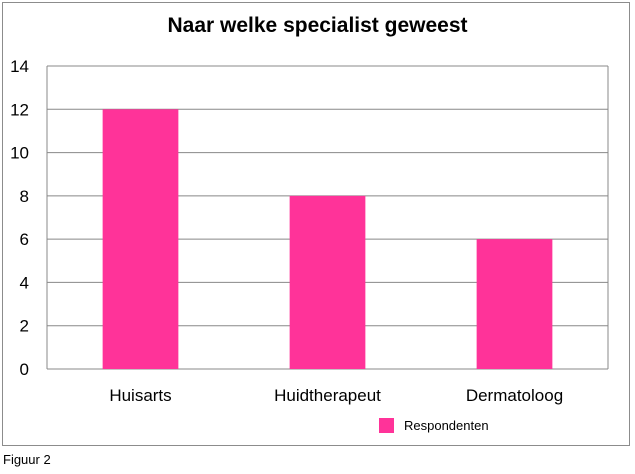 The height and width of the screenshot is (474, 635). I want to click on bar-huidtherapeut, so click(327, 282).